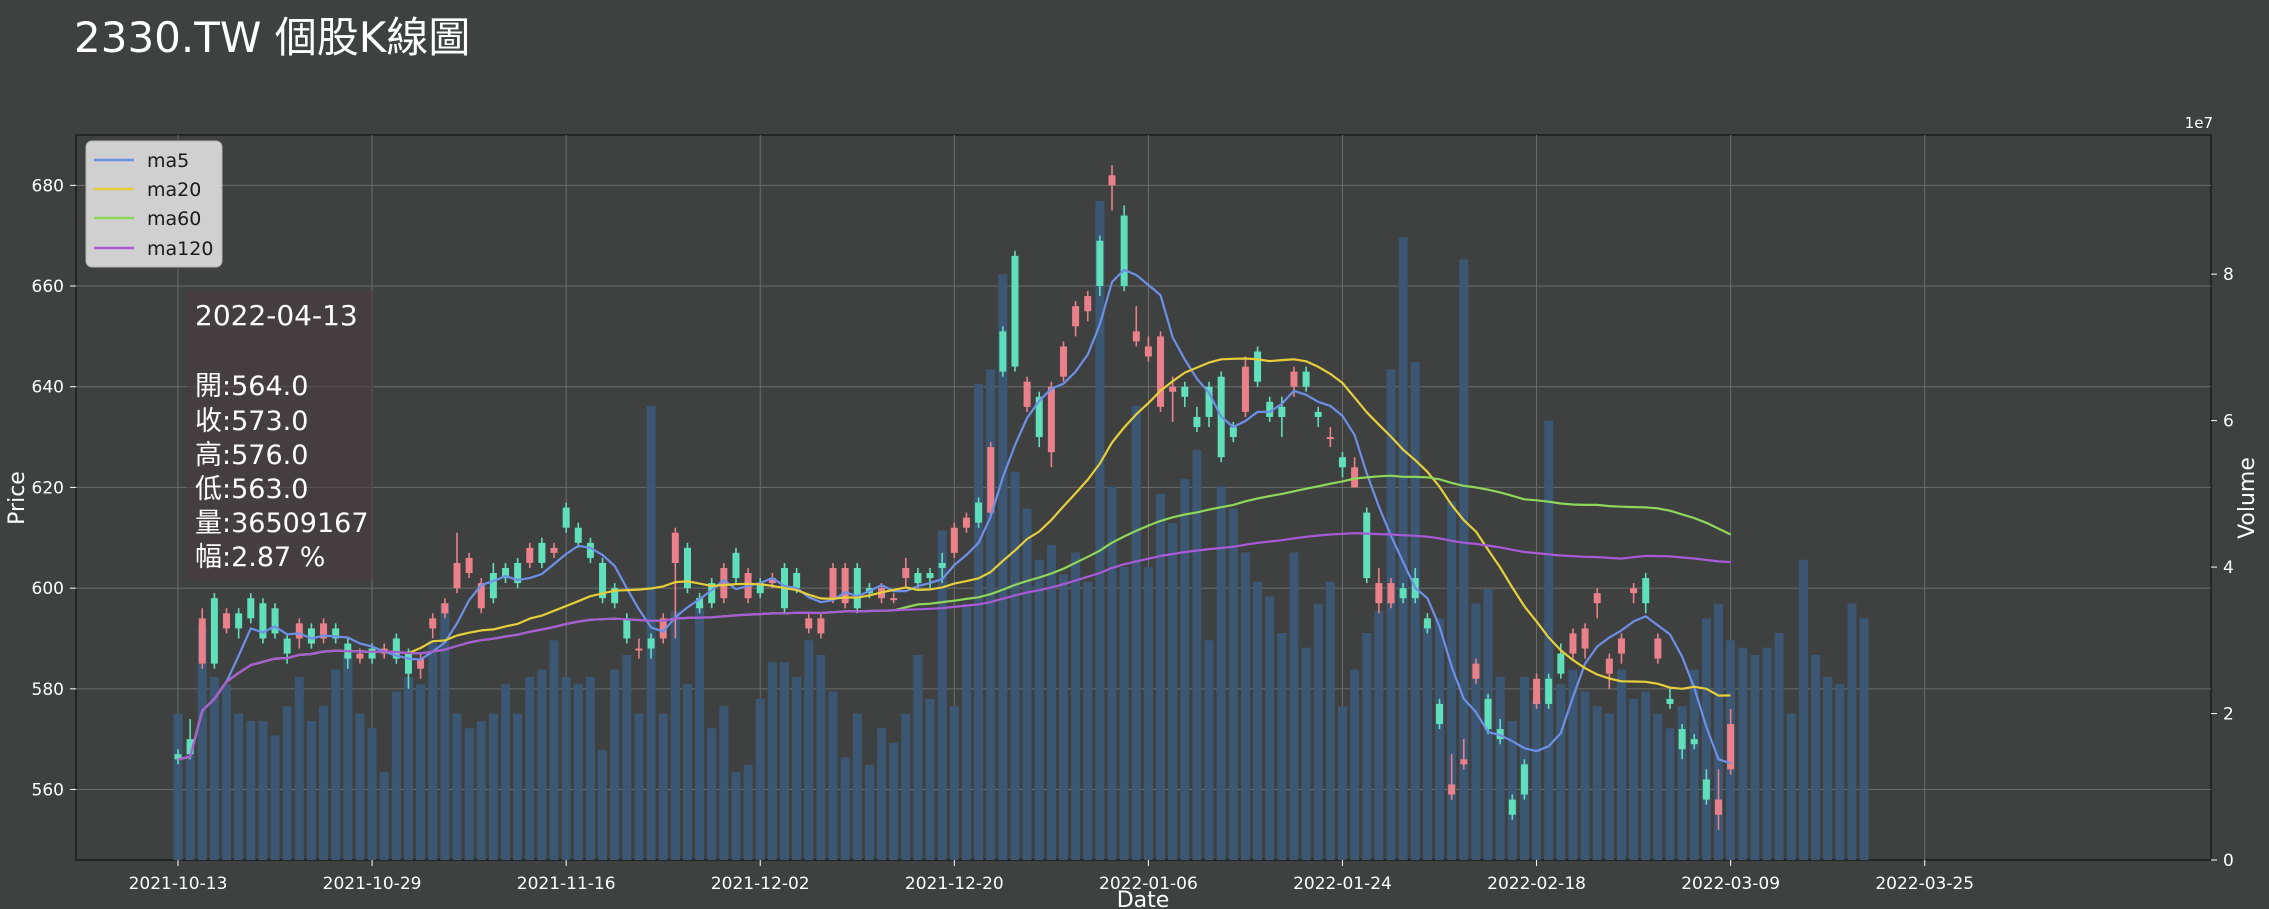  What do you see at coordinates (251, 421) in the screenshot?
I see `info-close: 收:573.0` at bounding box center [251, 421].